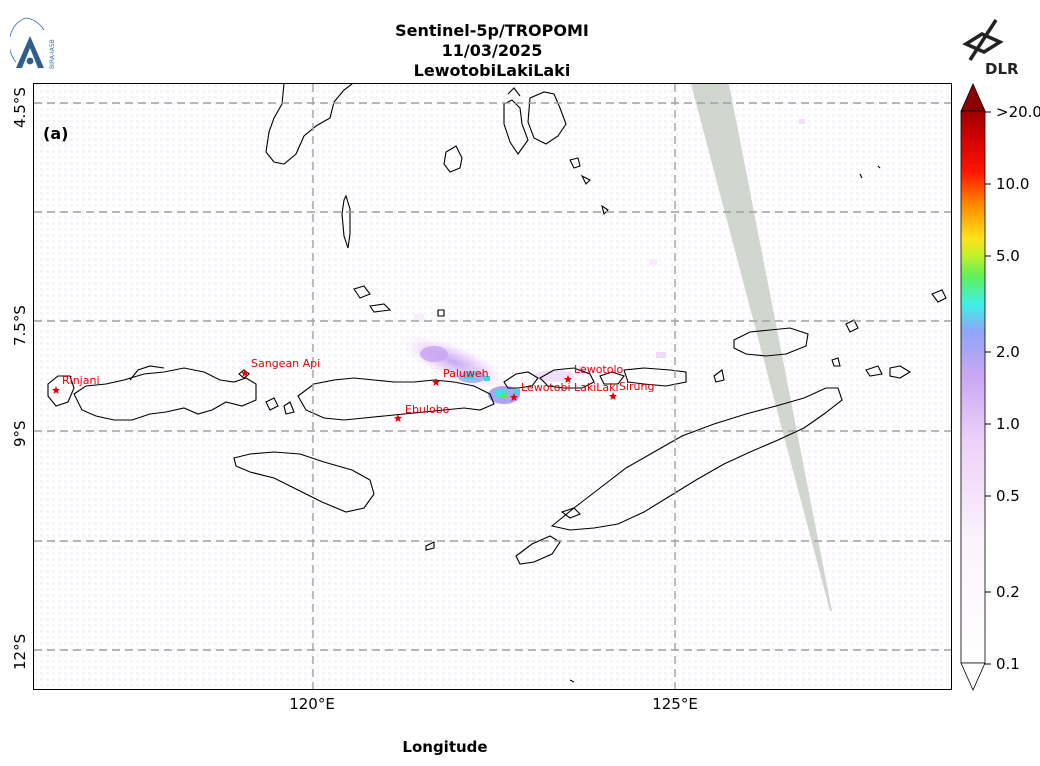 This screenshot has width=1040, height=766. Describe the element at coordinates (516, 127) in the screenshot. I see `coastline-buton` at that location.